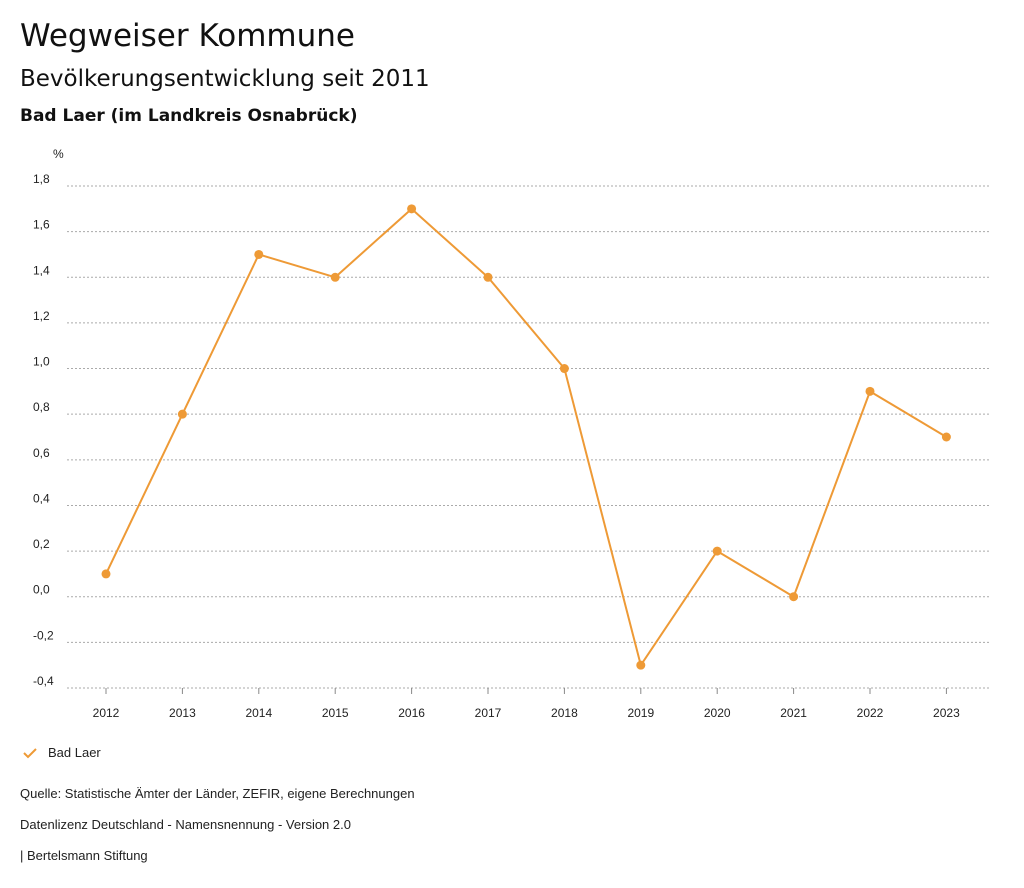 This screenshot has height=888, width=1024. I want to click on x-tick-label: 2023, so click(946, 713).